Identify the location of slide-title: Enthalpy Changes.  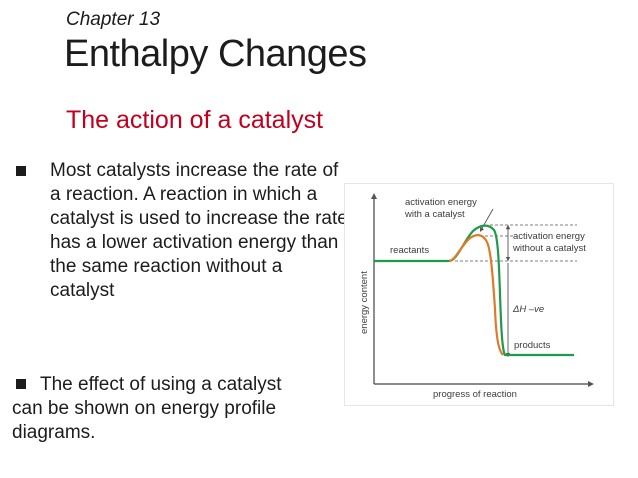
(215, 54).